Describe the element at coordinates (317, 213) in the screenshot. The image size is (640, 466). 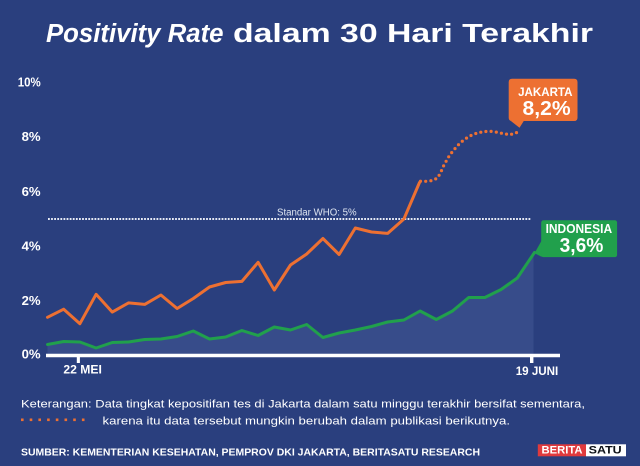
I see `svg-text: Standar WHO: 5%` at that location.